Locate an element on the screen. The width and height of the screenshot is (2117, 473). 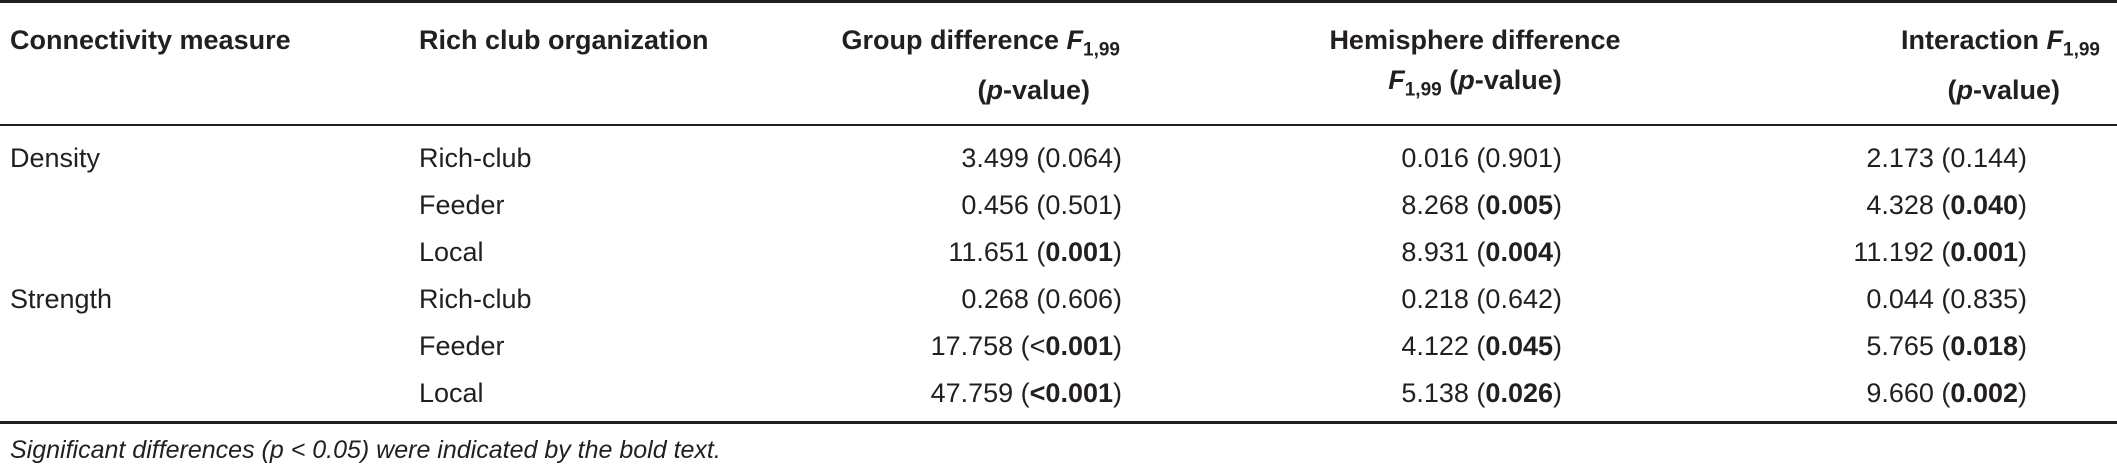
f-statistic: 5.765 ( is located at coordinates (1908, 346).